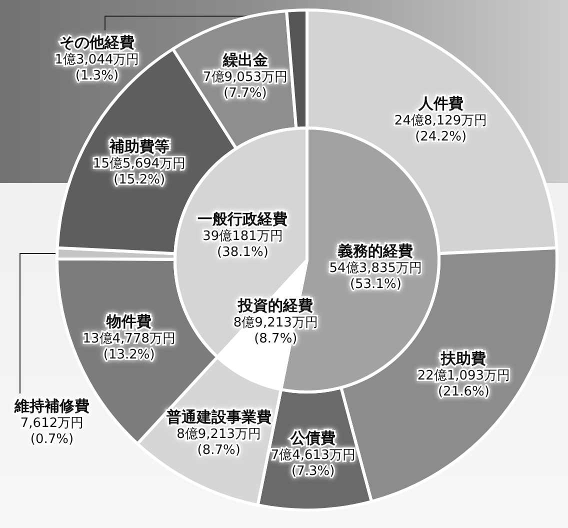 Image resolution: width=568 pixels, height=528 pixels. I want to click on slice-label: 公債費, so click(313, 437).